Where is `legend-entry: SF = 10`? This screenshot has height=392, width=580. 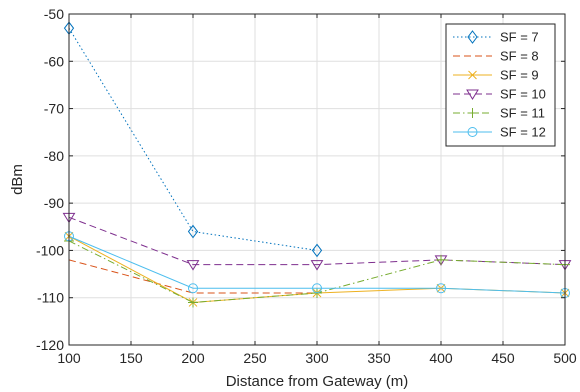
legend-entry: SF = 10 is located at coordinates (499, 94).